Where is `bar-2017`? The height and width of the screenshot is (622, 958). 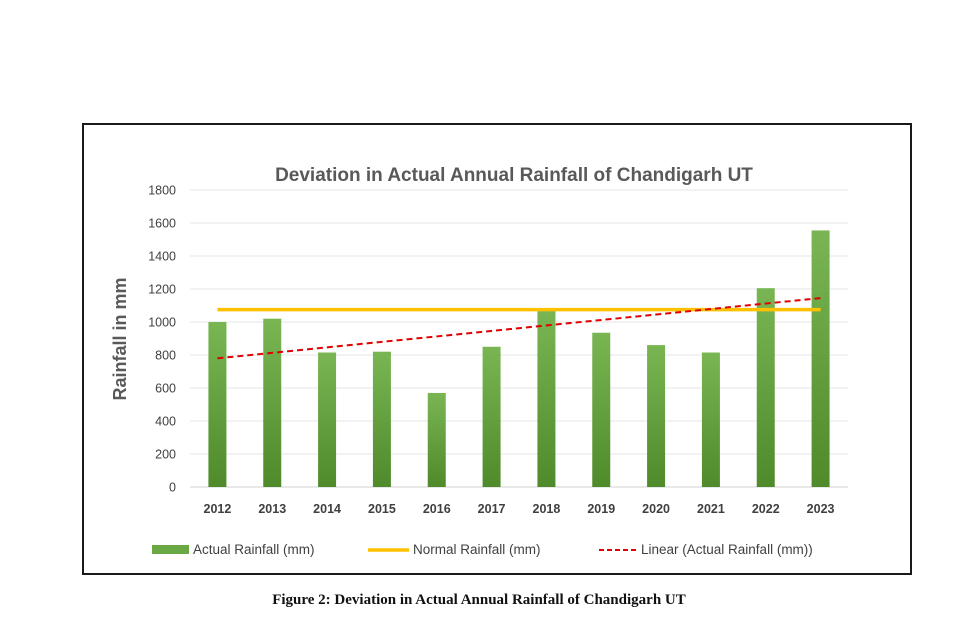 bar-2017 is located at coordinates (491, 416).